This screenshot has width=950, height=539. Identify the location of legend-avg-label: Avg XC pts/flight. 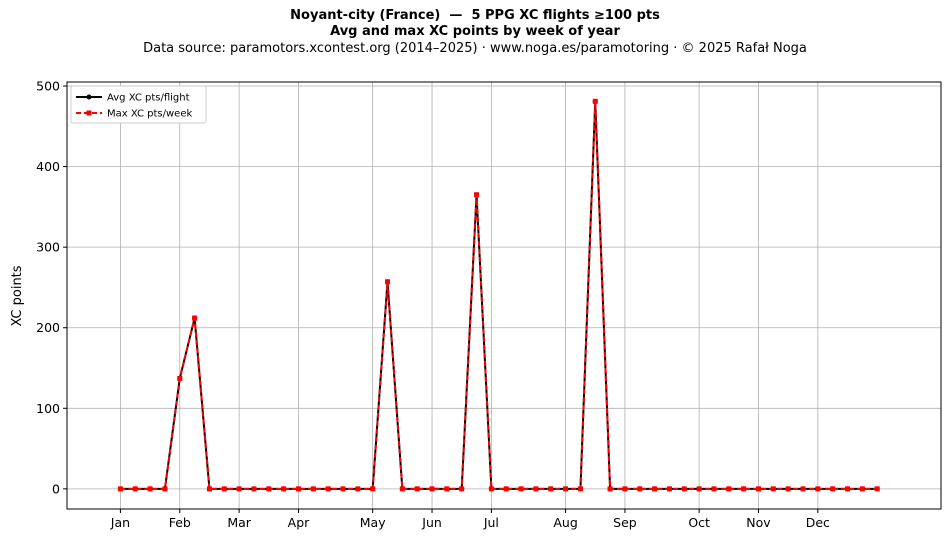
(148, 98).